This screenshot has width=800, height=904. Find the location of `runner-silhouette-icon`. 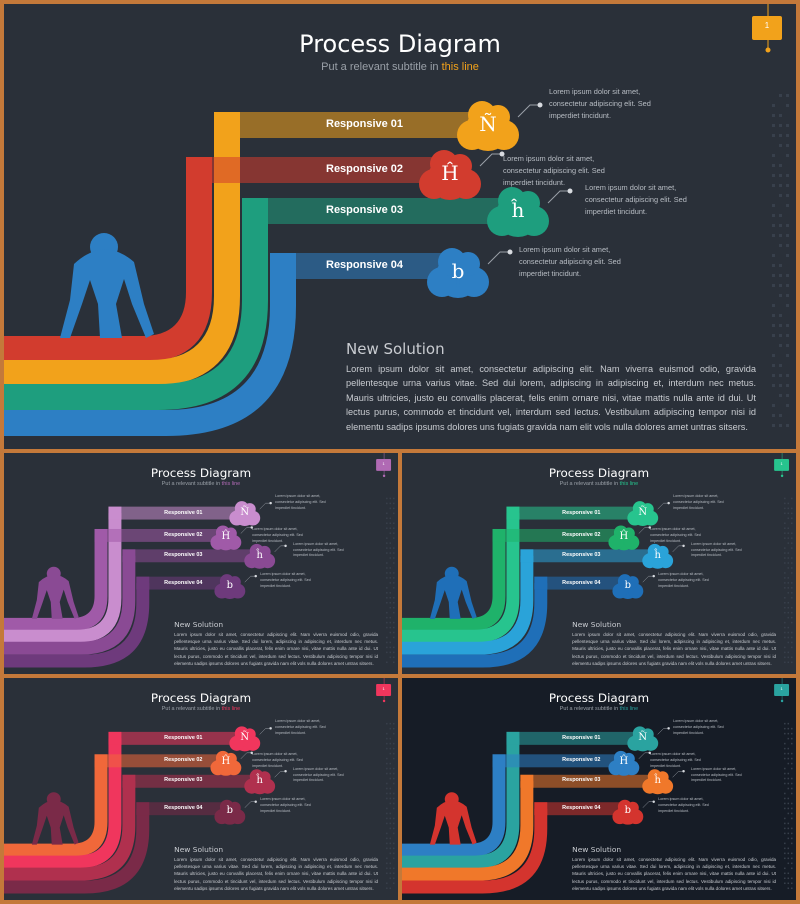

runner-silhouette-icon is located at coordinates (107, 285).